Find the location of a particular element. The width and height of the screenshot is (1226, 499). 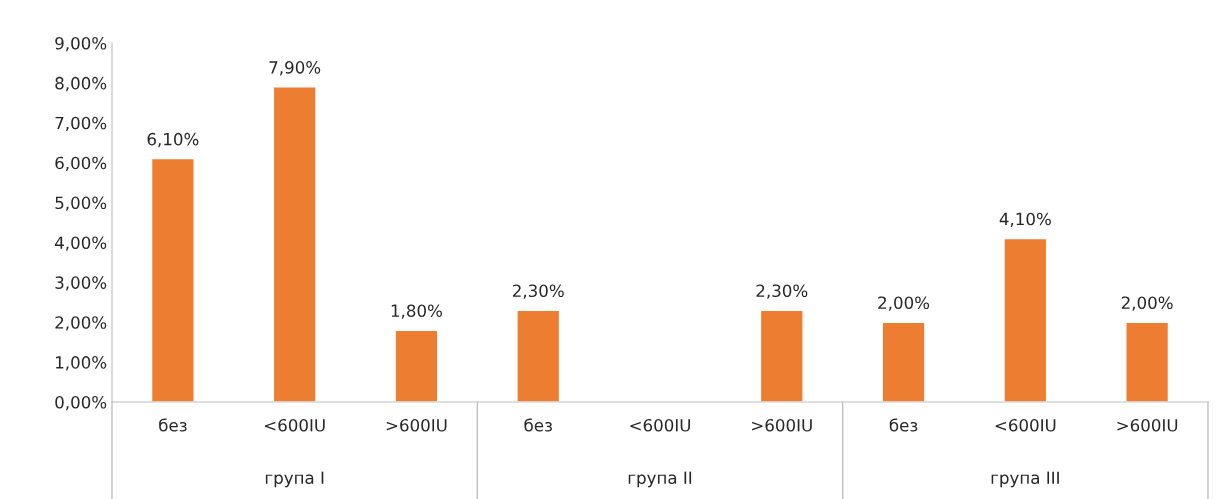

y-tick-label: 4,00% is located at coordinates (81, 243).